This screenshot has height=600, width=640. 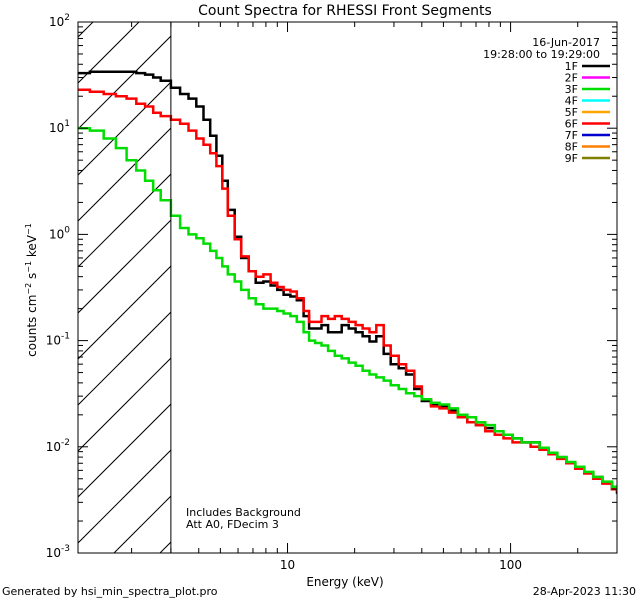 I want to click on date-label: 16-Jun-2017, so click(x=566, y=42).